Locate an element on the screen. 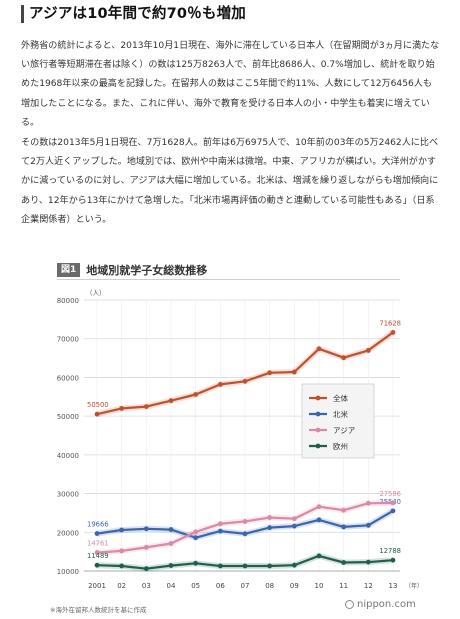 Image resolution: width=460 pixels, height=619 pixels. brand-logo: nippon.com is located at coordinates (380, 604).